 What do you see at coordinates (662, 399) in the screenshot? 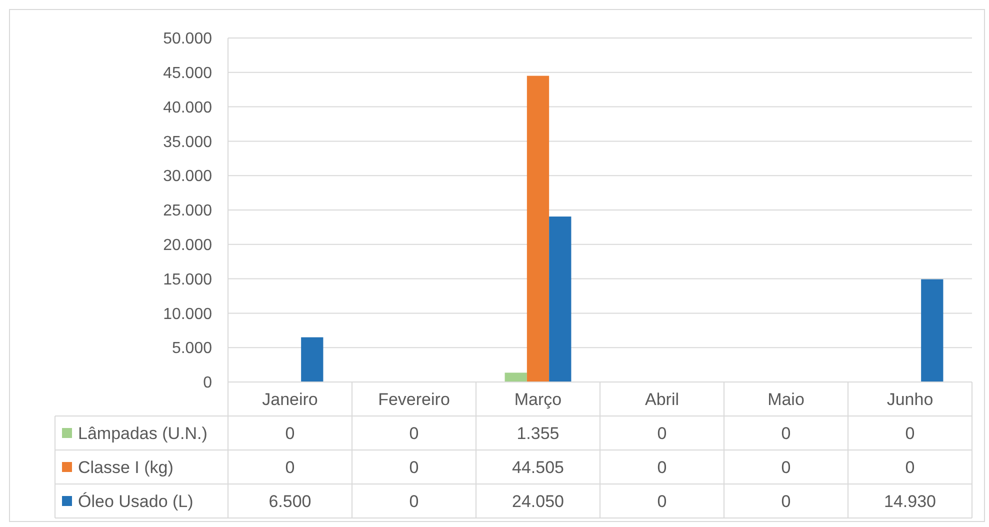
I see `x-tick-label: Abril` at bounding box center [662, 399].